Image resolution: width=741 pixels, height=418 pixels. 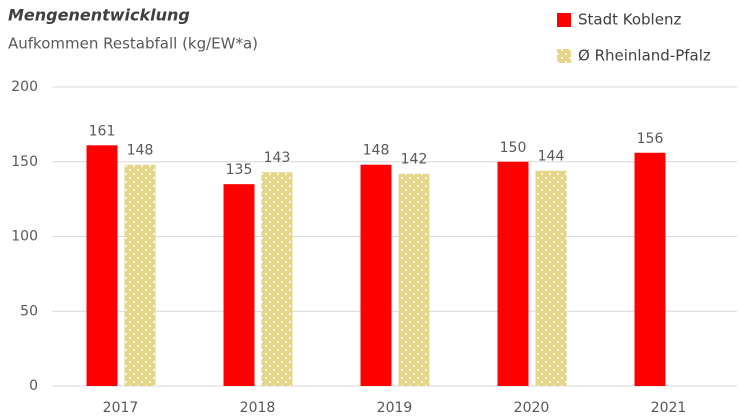 I want to click on data-label: 161, so click(x=102, y=131).